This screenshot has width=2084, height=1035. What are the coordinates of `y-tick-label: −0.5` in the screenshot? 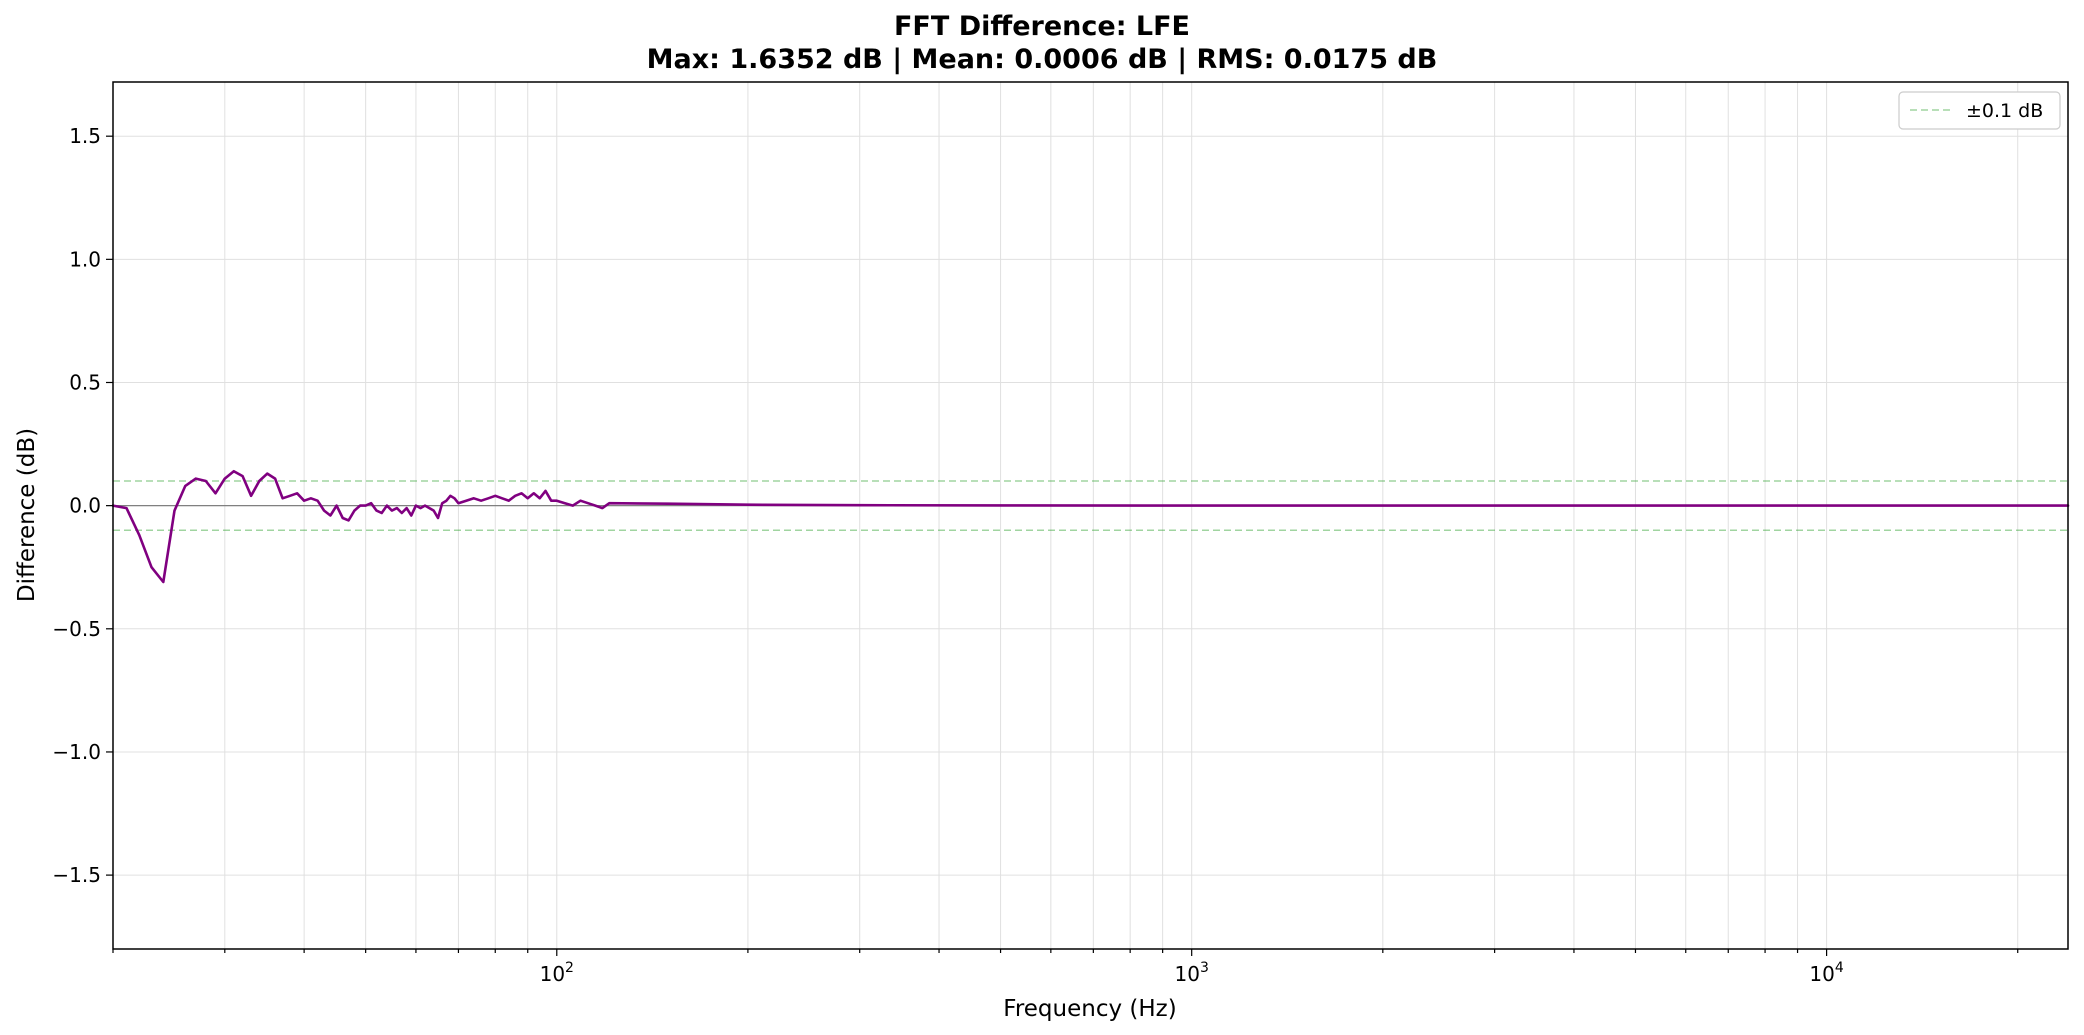 It's located at (76, 629).